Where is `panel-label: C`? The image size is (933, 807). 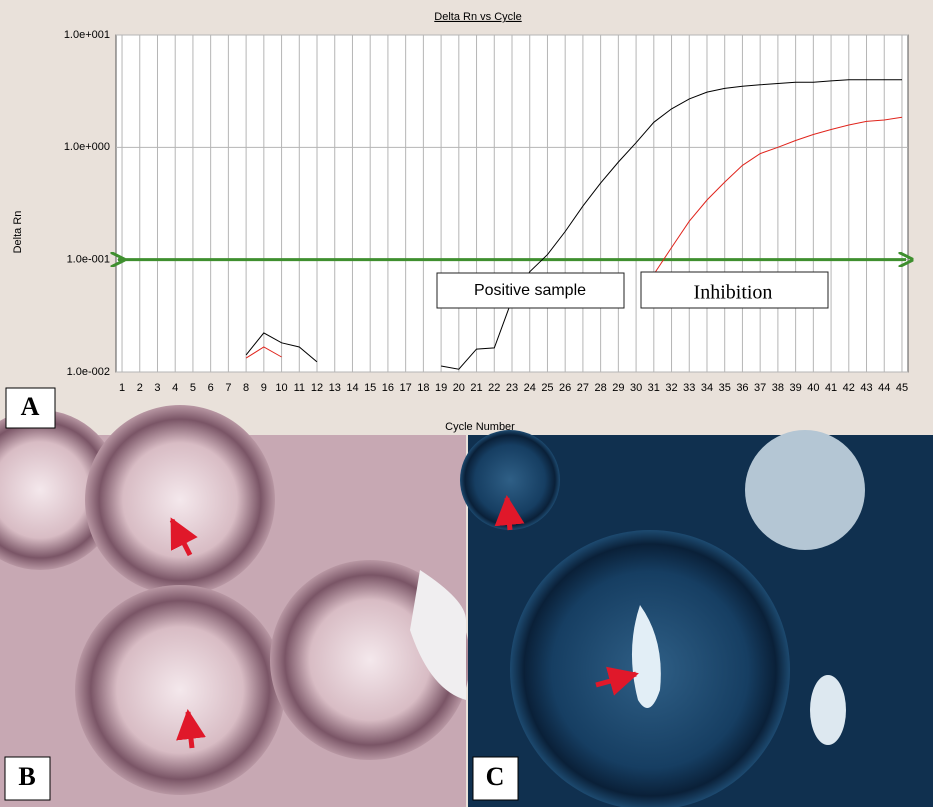 panel-label: C is located at coordinates (495, 776).